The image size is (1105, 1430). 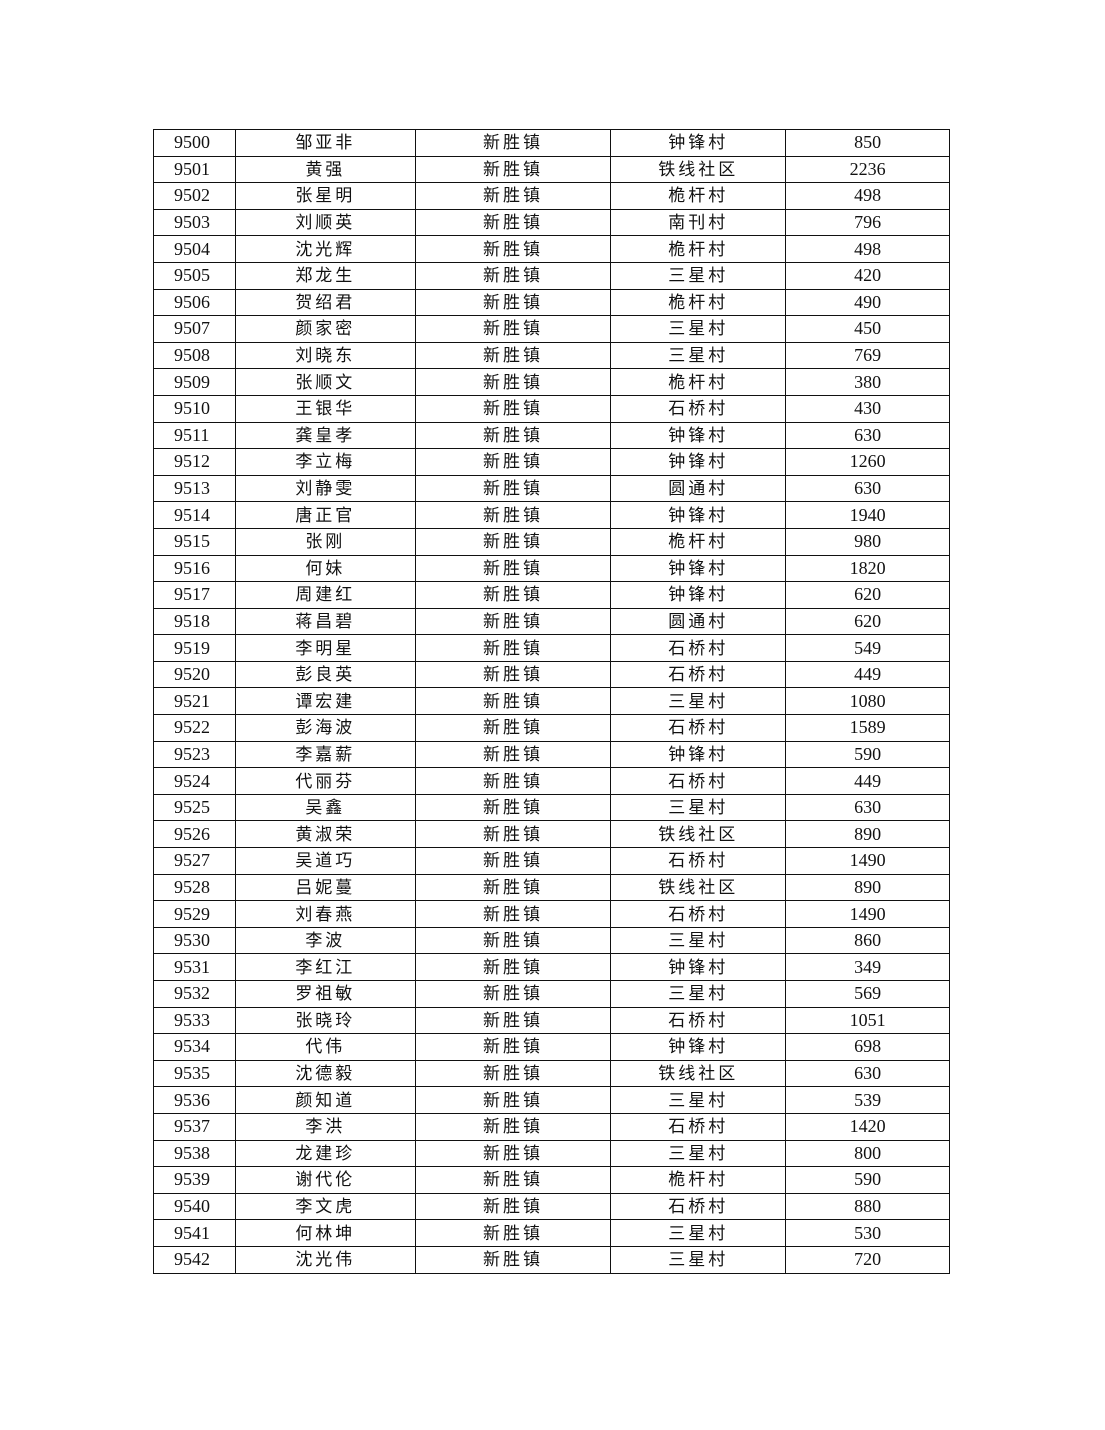 What do you see at coordinates (867, 541) in the screenshot?
I see `amount-cell: 980` at bounding box center [867, 541].